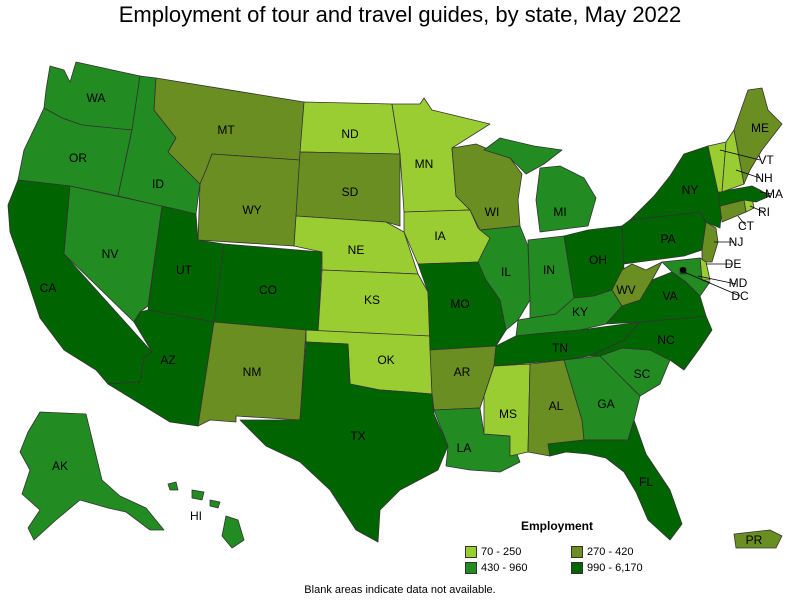 The width and height of the screenshot is (800, 600). I want to click on state-nc, so click(651, 343).